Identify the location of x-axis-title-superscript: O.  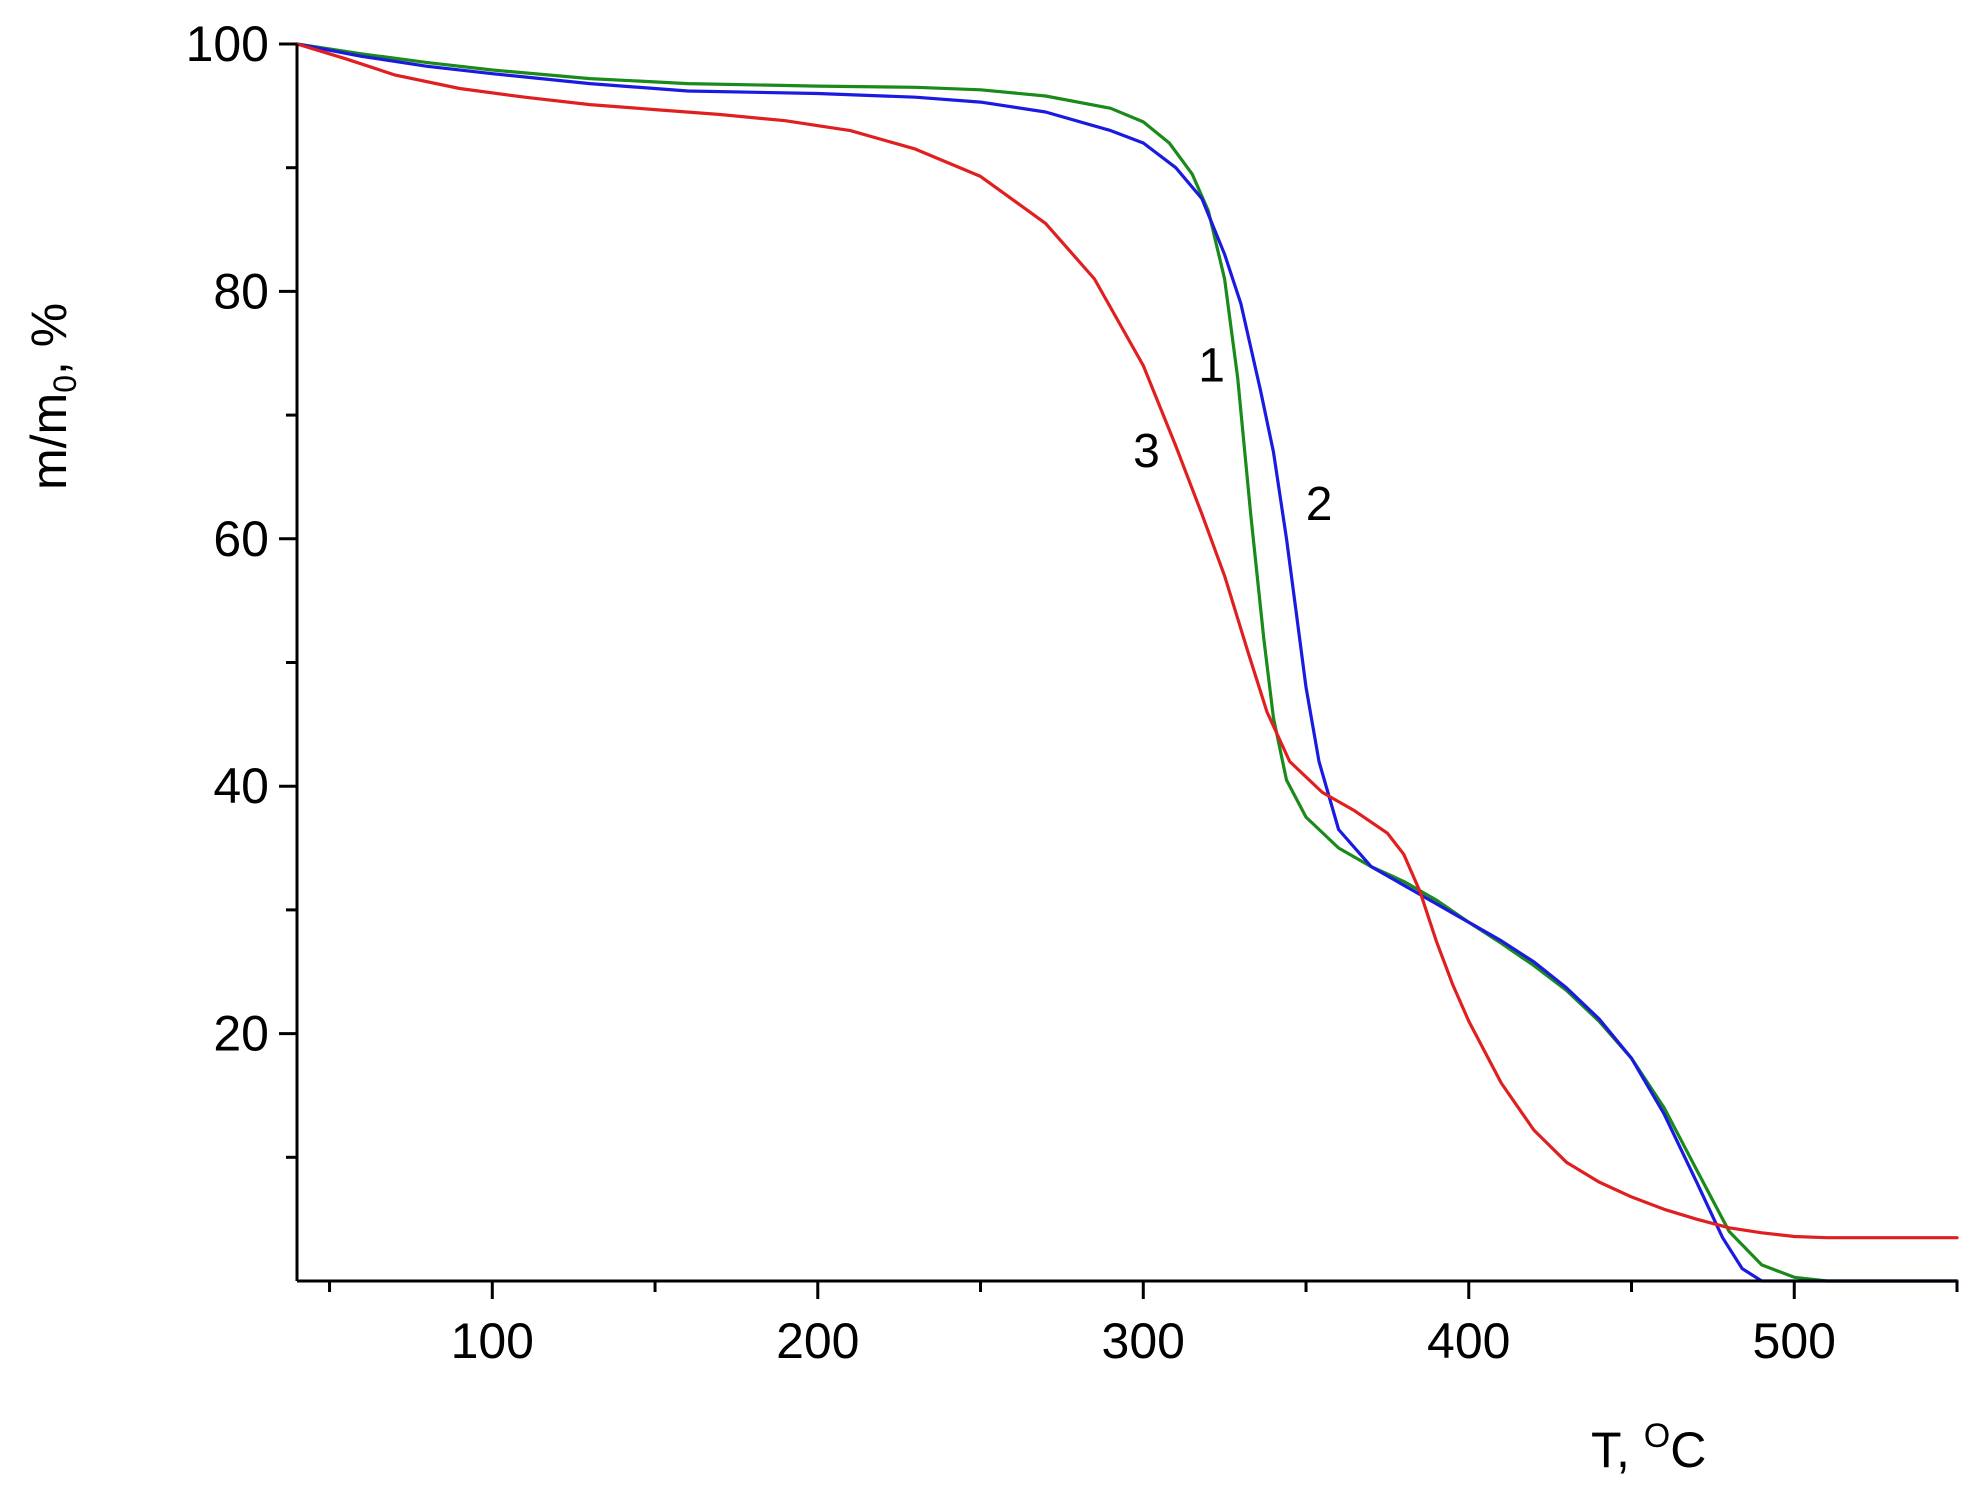
(1657, 1436).